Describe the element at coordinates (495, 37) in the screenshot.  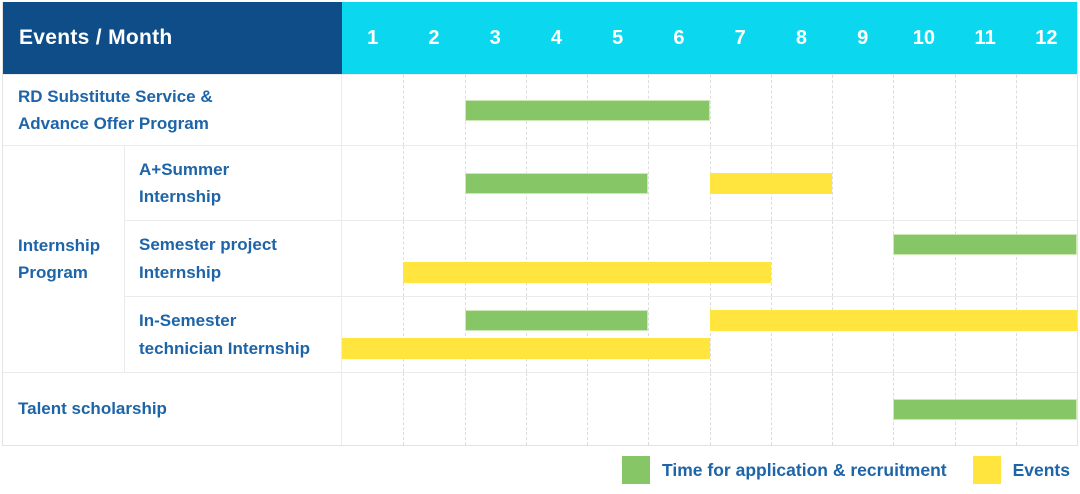
I see `month-header-3: 3` at that location.